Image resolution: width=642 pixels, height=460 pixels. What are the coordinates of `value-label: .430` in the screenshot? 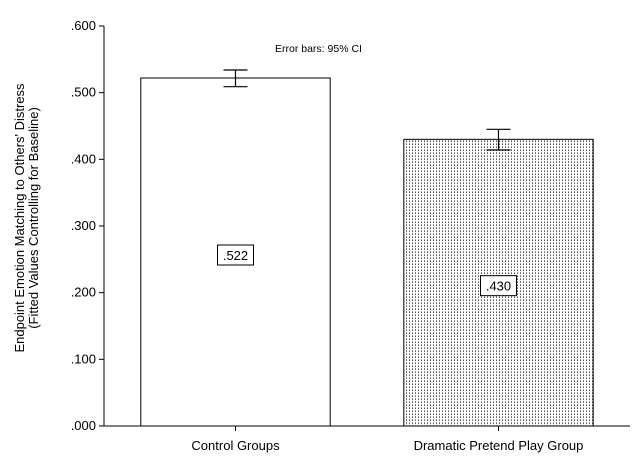 It's located at (498, 286).